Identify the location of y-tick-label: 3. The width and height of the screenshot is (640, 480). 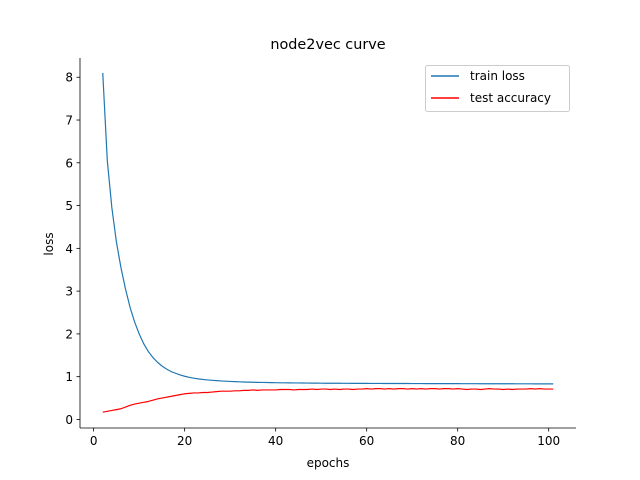
(69, 292).